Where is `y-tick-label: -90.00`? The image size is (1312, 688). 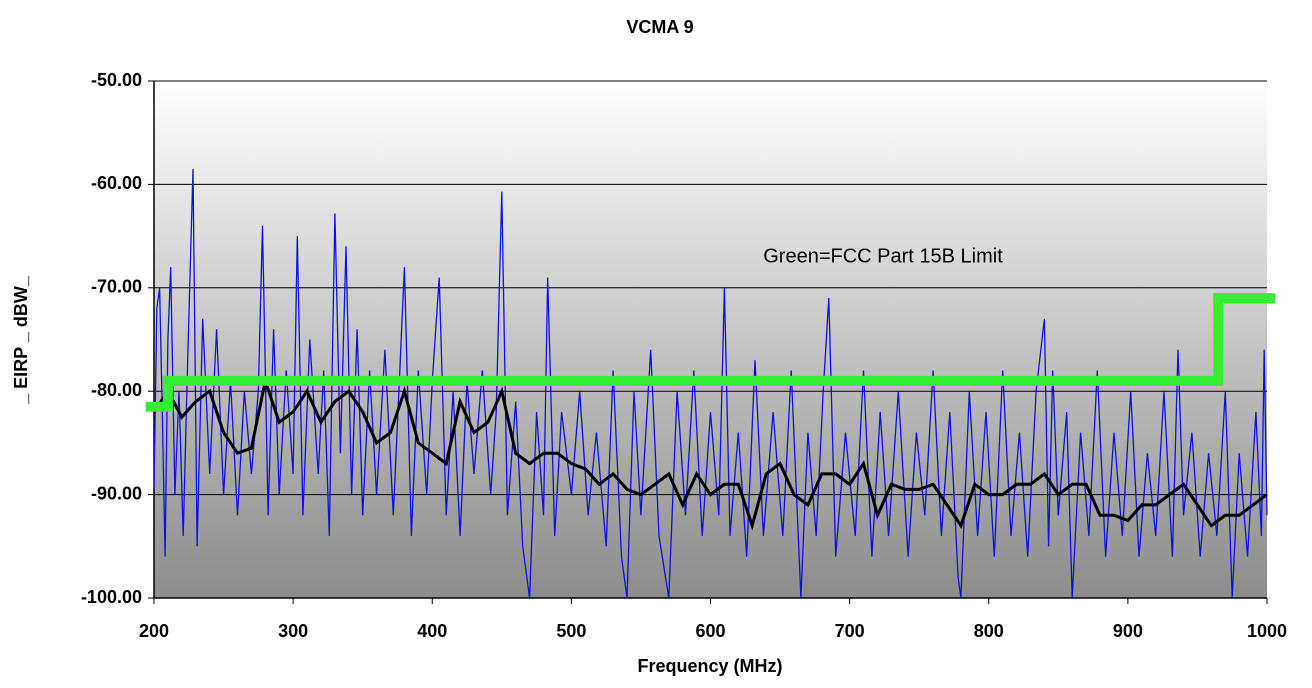 y-tick-label: -90.00 is located at coordinates (116, 493).